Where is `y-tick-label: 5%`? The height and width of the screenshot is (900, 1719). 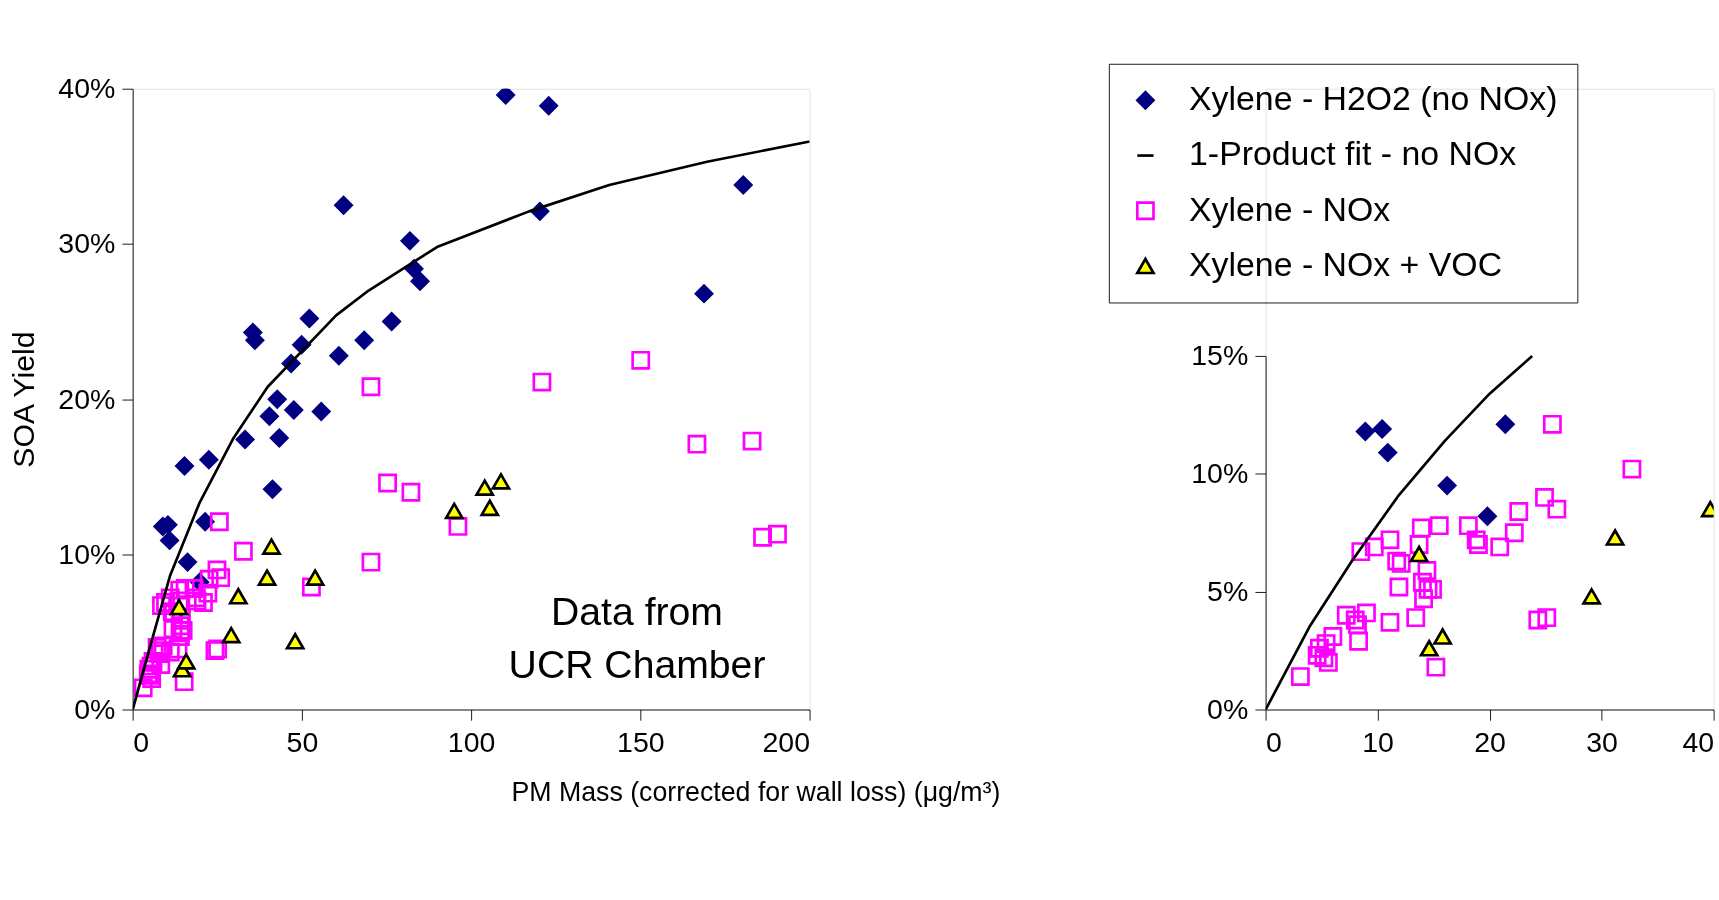 y-tick-label: 5% is located at coordinates (1228, 591).